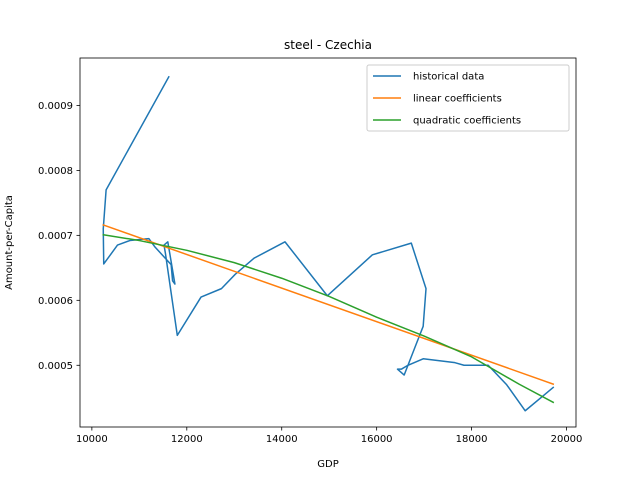 The image size is (640, 480). What do you see at coordinates (329, 436) in the screenshot?
I see `x-axis-ticks: 10000 12000 14000 16000 18000 20000` at bounding box center [329, 436].